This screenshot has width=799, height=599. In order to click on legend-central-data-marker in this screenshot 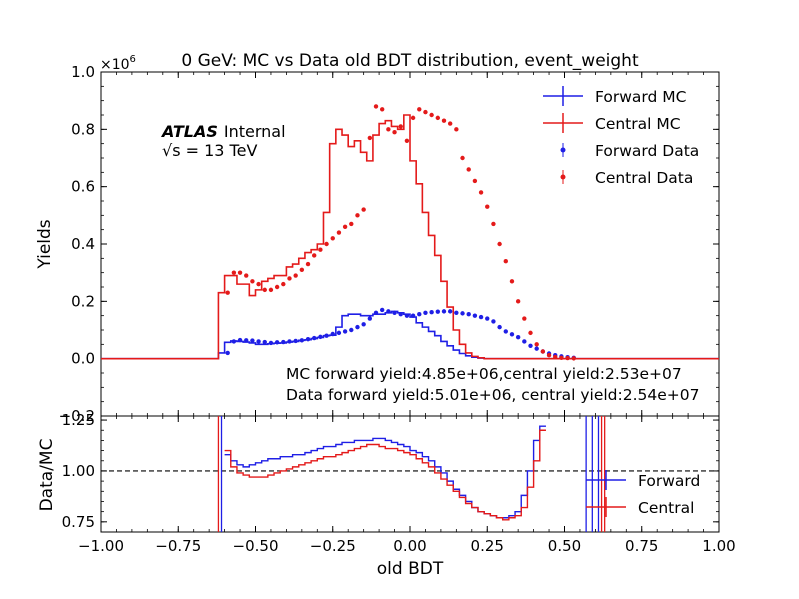, I will do `click(563, 177)`.